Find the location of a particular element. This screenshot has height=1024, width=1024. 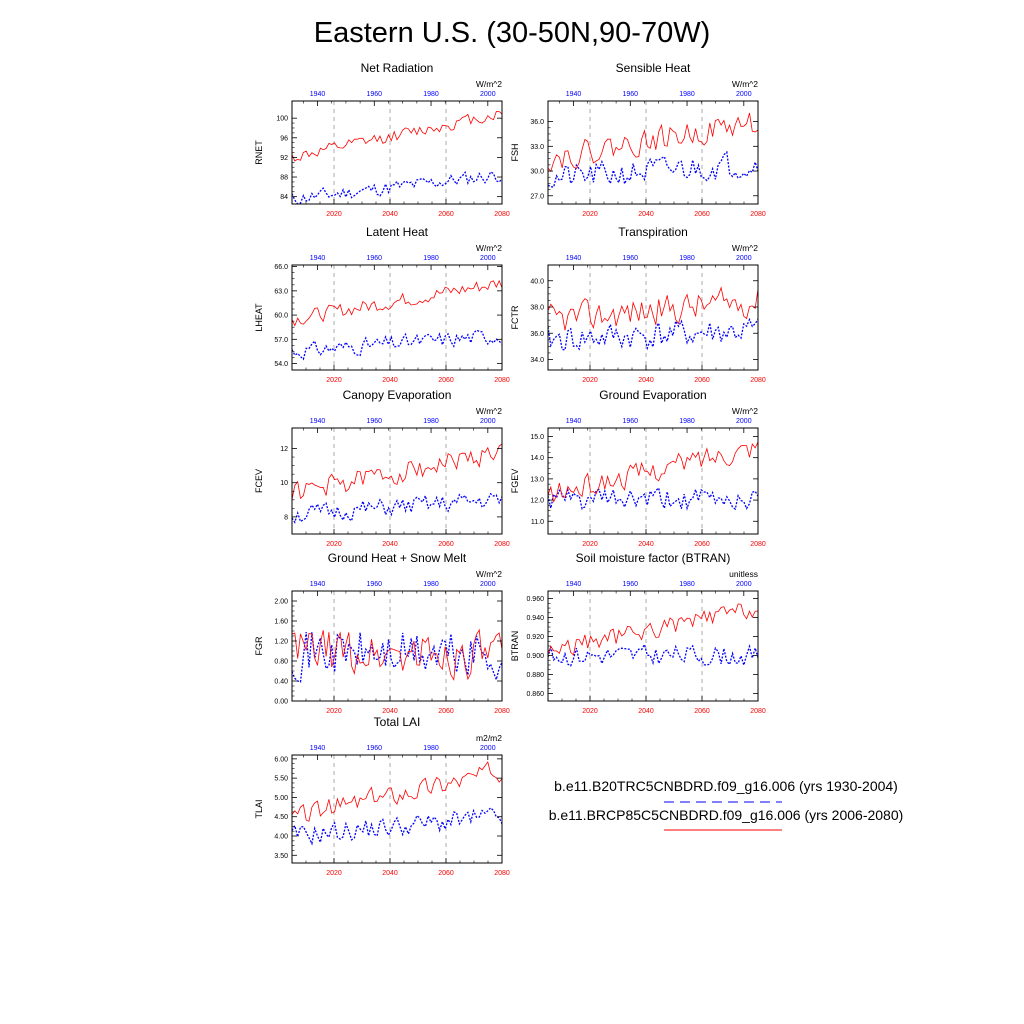

y-axis-label: TLAI is located at coordinates (259, 808).